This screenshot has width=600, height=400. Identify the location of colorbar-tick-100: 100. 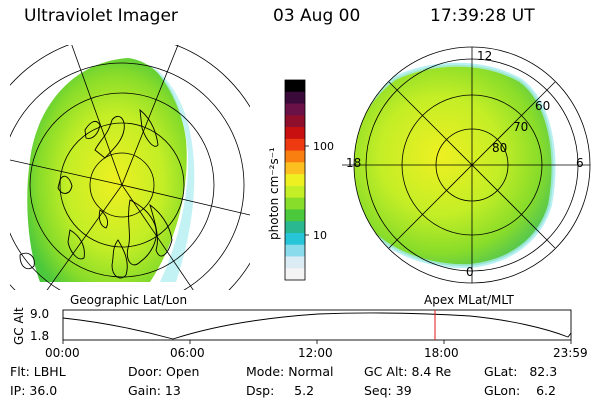
(323, 146).